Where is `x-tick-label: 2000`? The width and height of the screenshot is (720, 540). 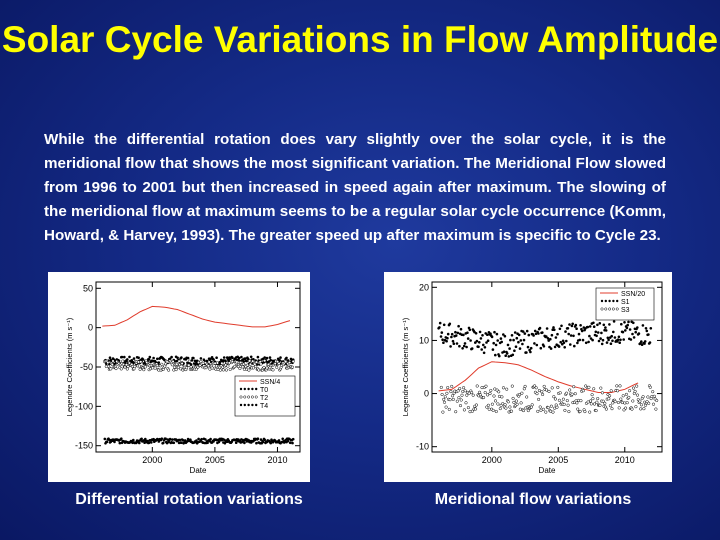
x-tick-label: 2000 is located at coordinates (152, 460).